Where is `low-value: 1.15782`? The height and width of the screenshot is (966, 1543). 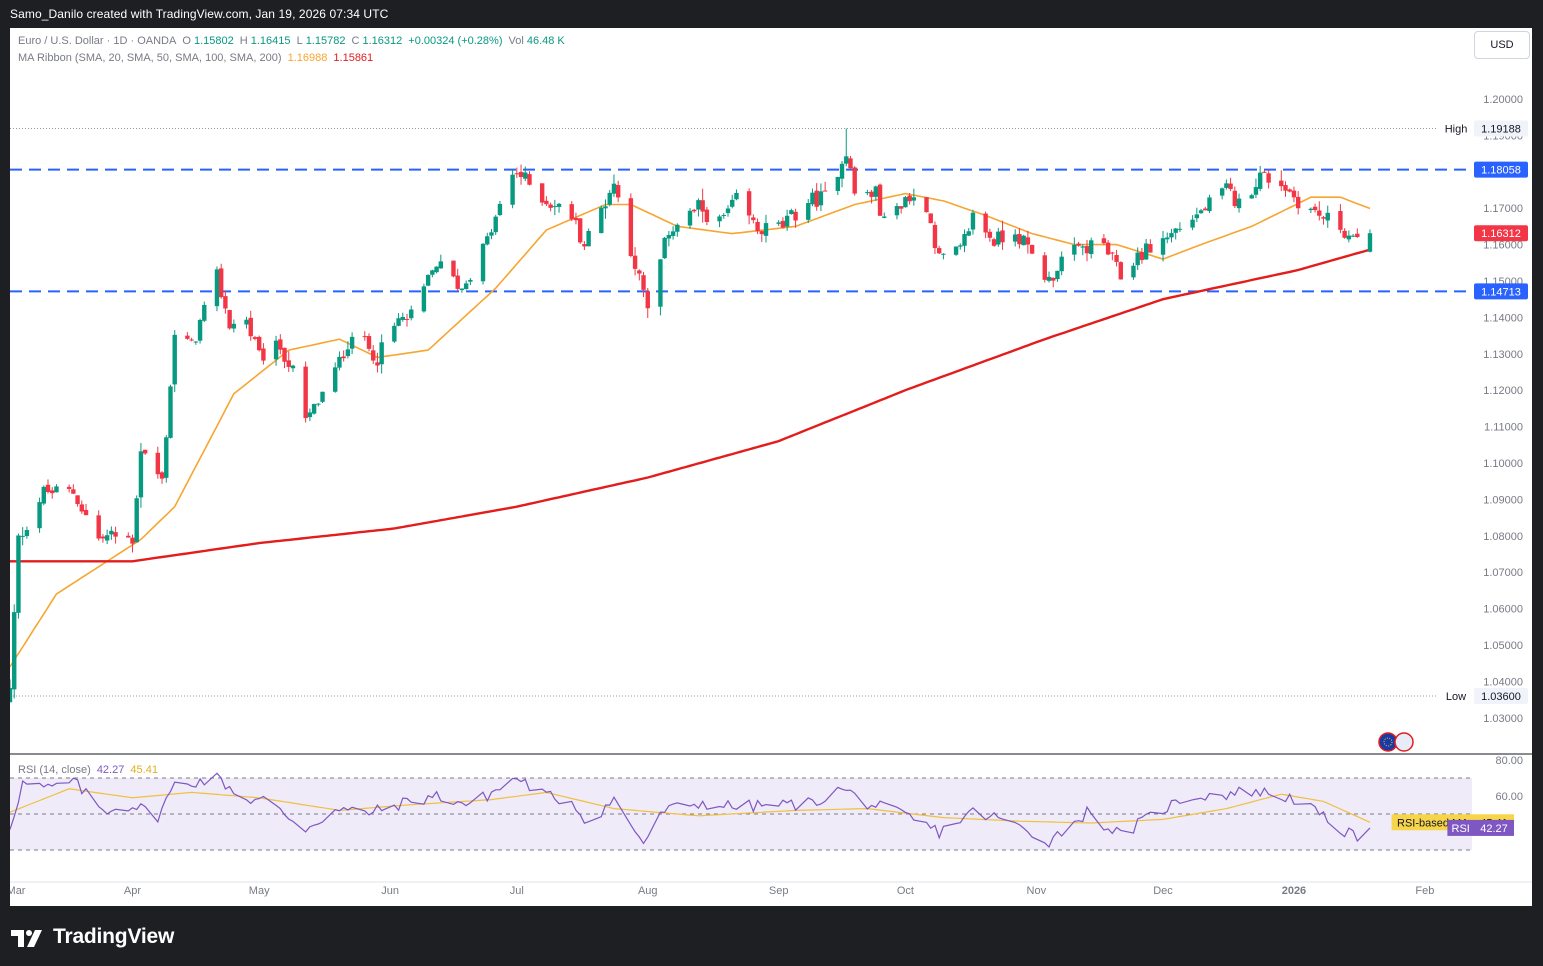
low-value: 1.15782 is located at coordinates (325, 41).